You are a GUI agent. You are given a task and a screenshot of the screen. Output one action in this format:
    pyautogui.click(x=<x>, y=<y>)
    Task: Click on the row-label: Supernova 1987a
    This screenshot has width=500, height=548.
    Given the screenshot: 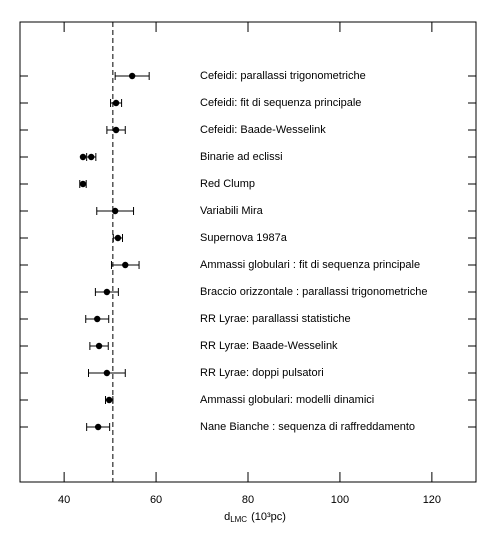 What is the action you would take?
    pyautogui.click(x=244, y=238)
    